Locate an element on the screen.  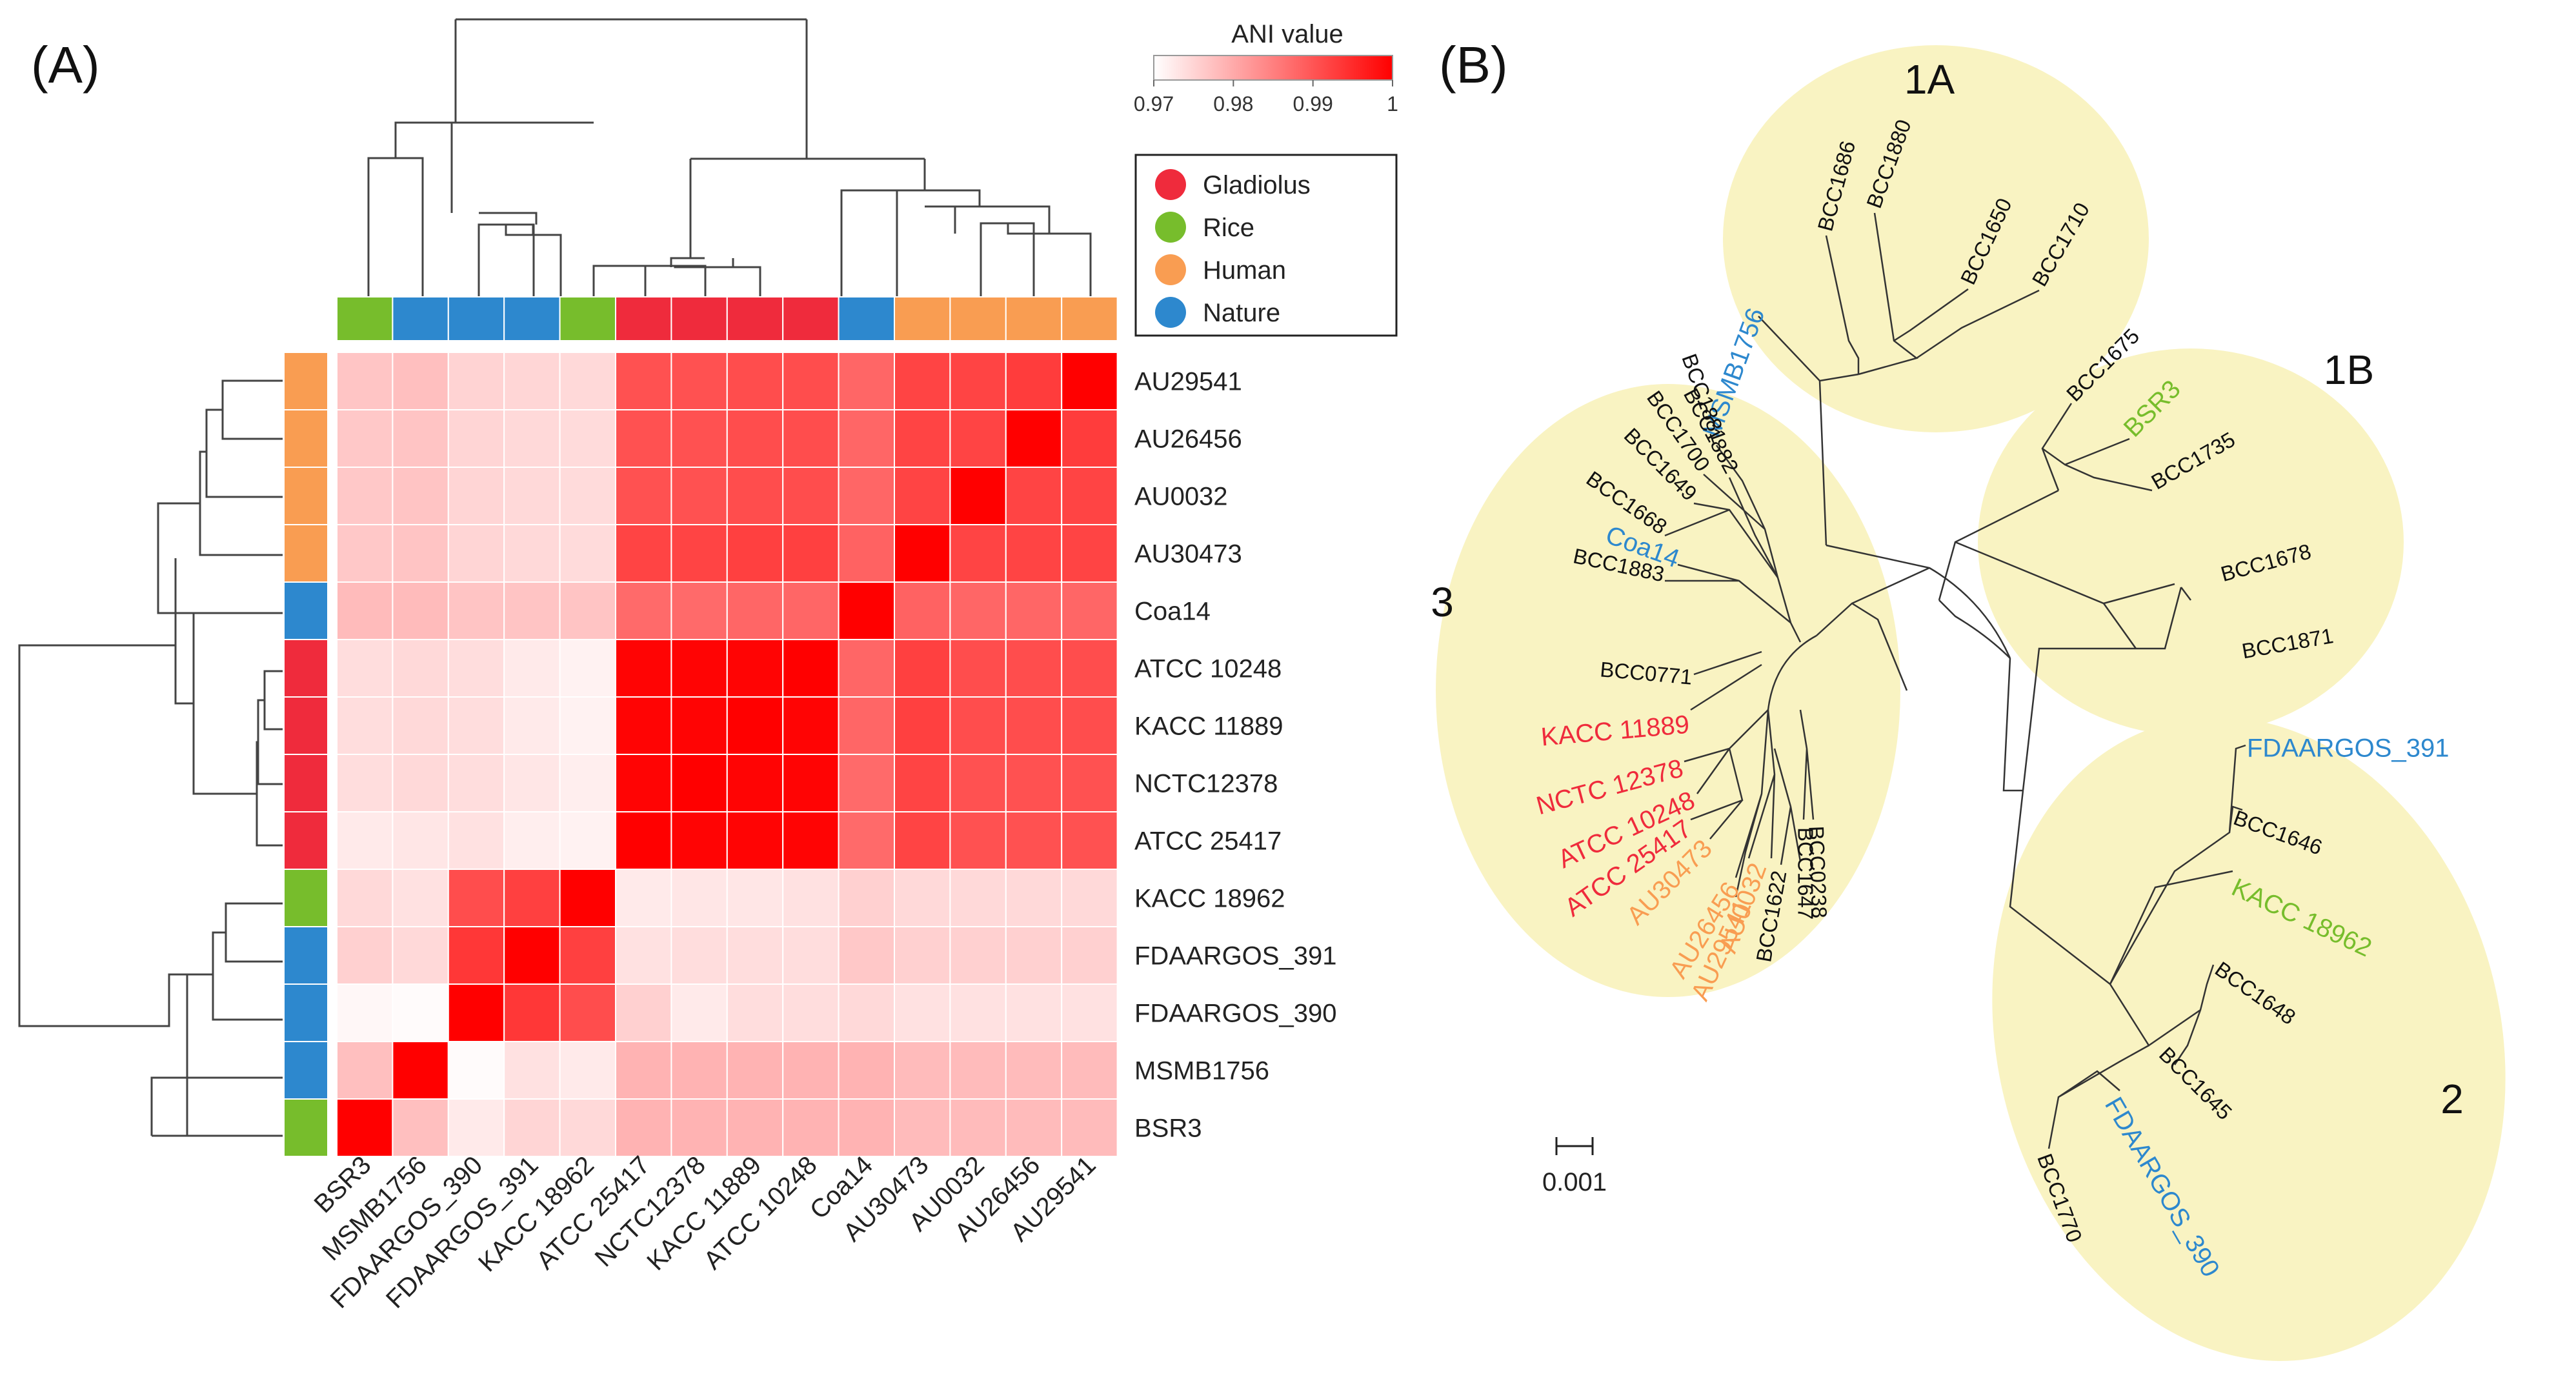
clade-label-1a: 1A is located at coordinates (1930, 79).